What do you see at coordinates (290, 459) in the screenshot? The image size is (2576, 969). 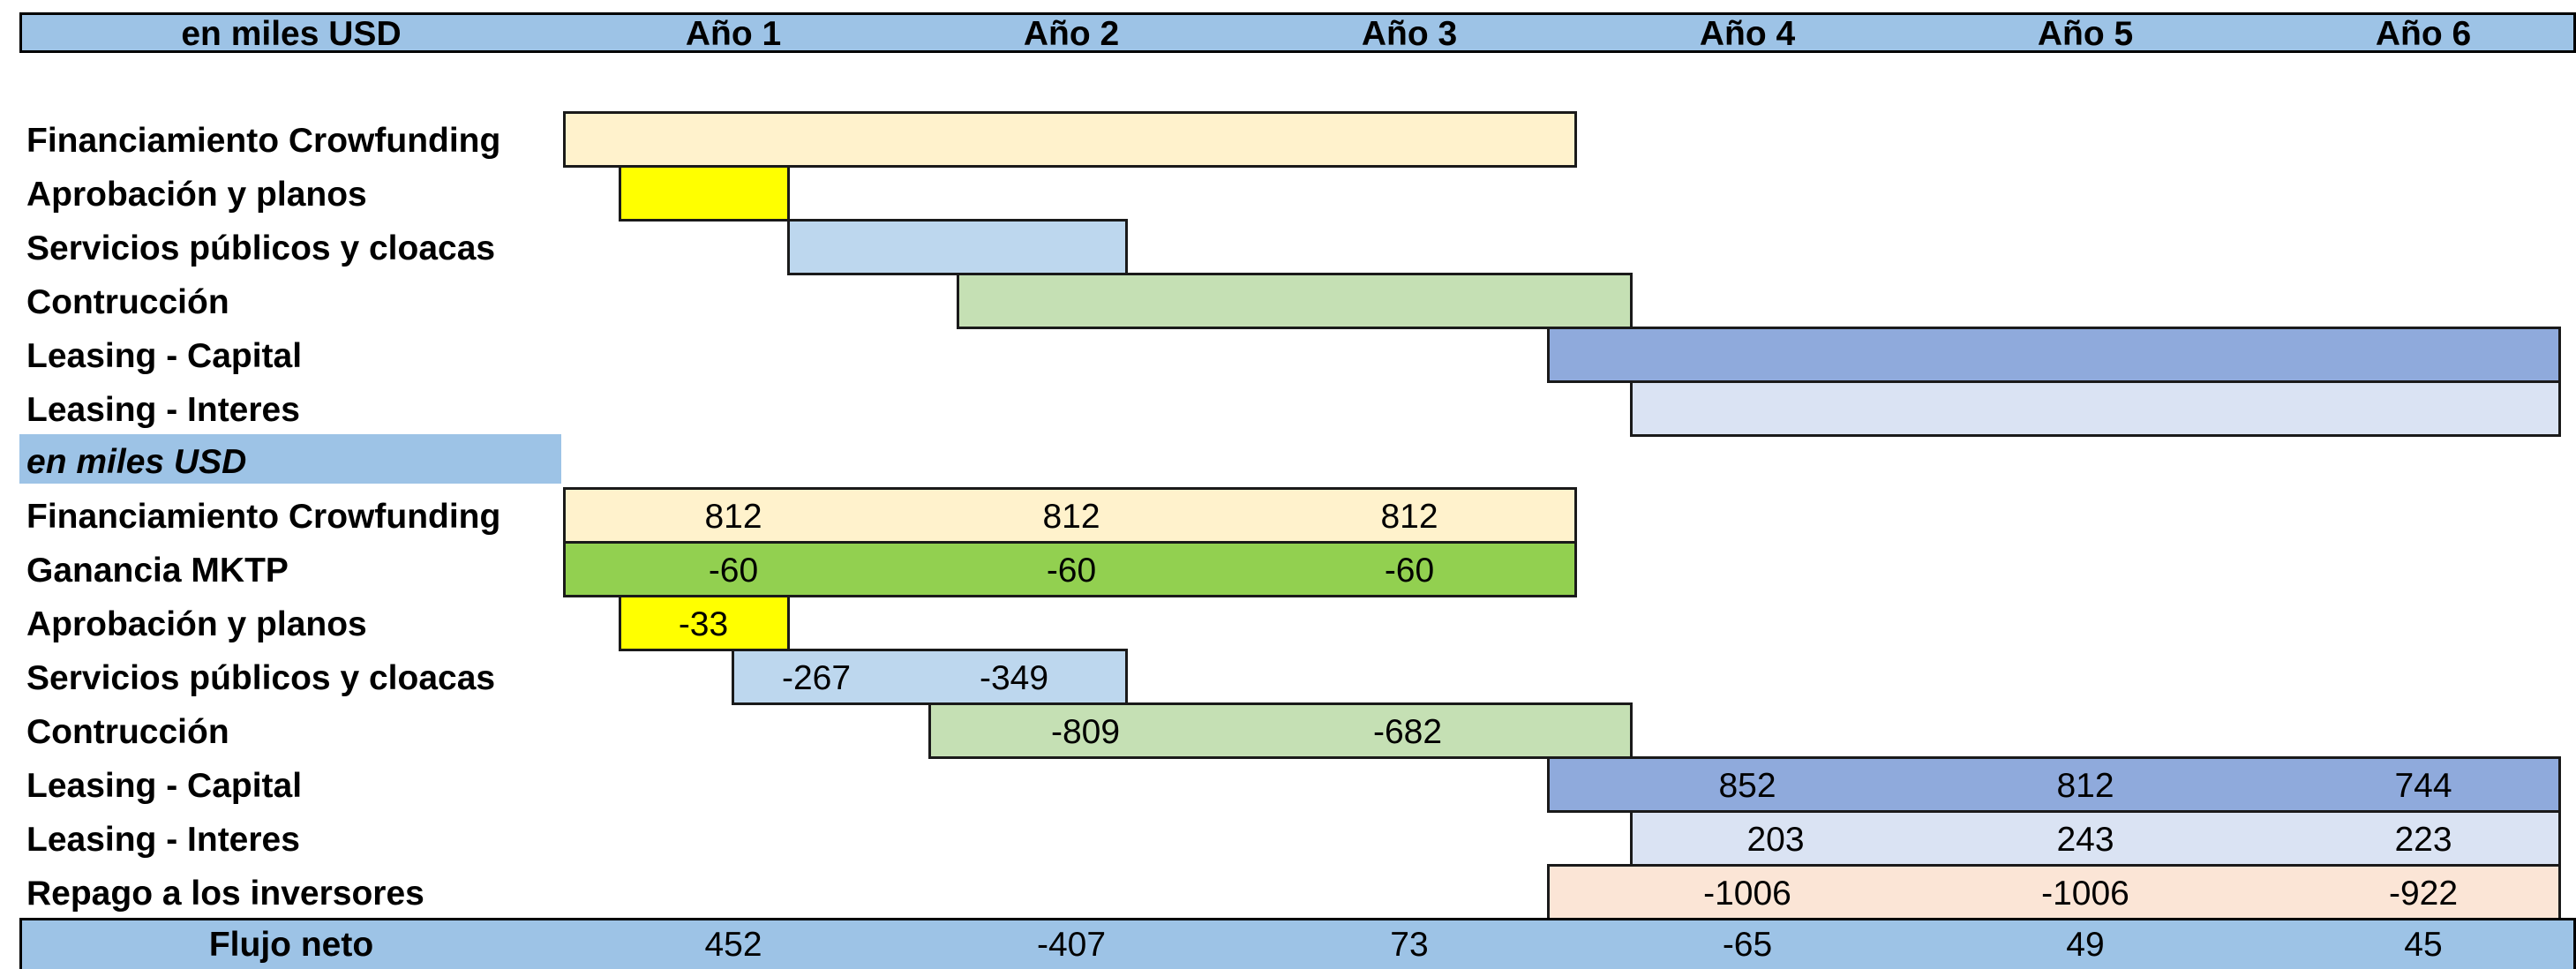 I see `cashflow-section-header` at bounding box center [290, 459].